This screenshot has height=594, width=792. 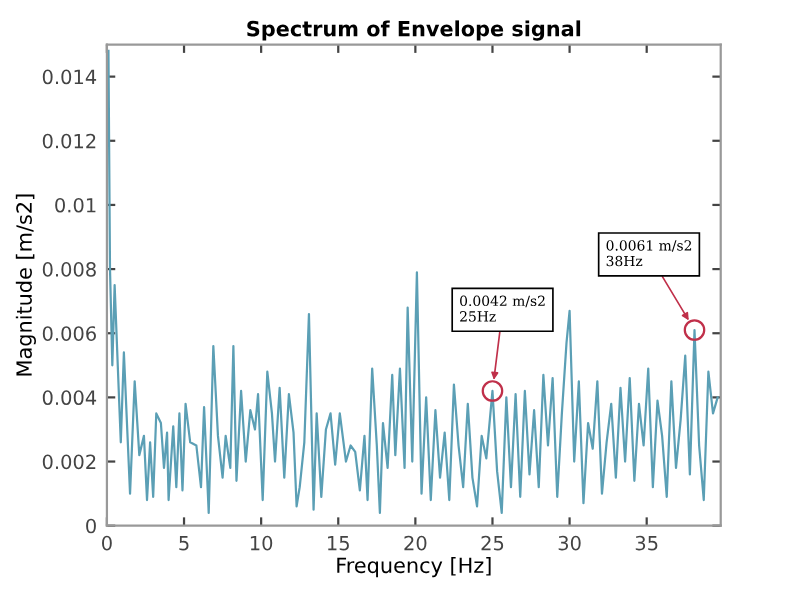 I want to click on y-axis-title: Magnitude [m/s2], so click(x=25, y=285).